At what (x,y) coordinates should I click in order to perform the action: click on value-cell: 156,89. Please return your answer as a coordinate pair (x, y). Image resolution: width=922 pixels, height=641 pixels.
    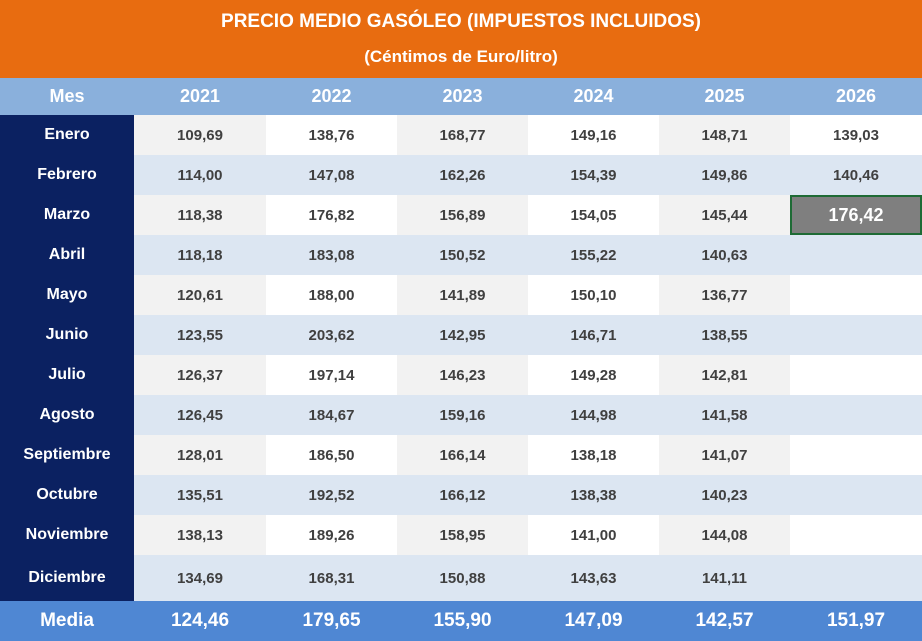
    Looking at the image, I should click on (462, 215).